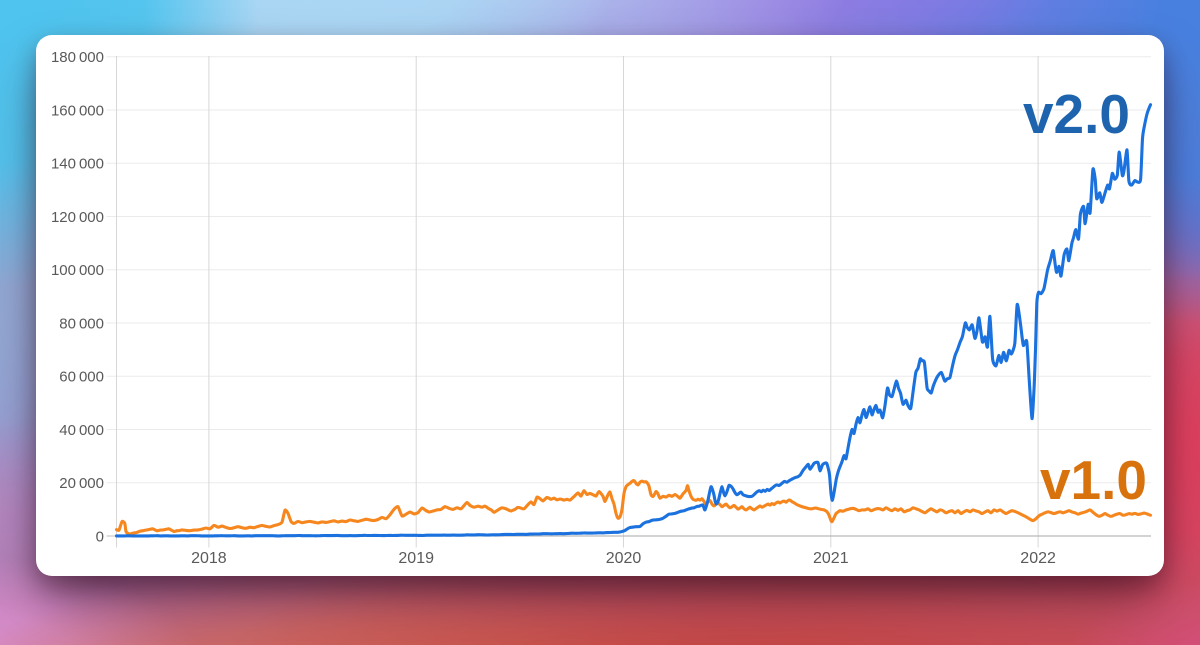  Describe the element at coordinates (77, 57) in the screenshot. I see `svg-text: 180 000` at that location.